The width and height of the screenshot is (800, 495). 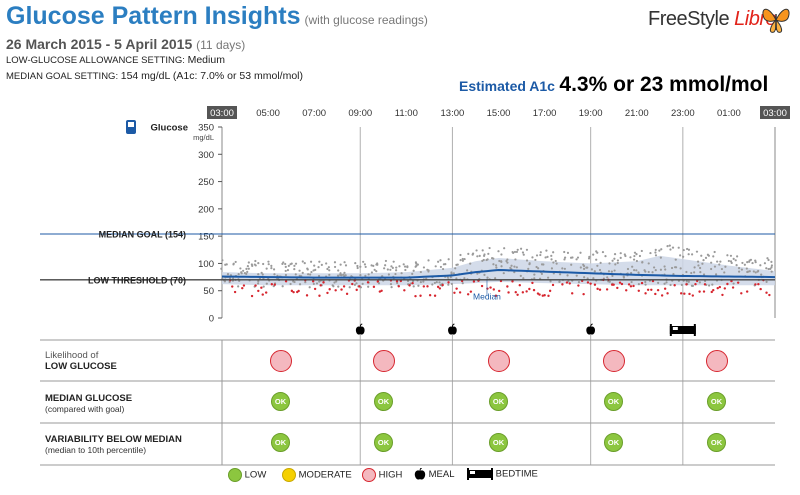 What do you see at coordinates (776, 20) in the screenshot?
I see `butterfly-icon` at bounding box center [776, 20].